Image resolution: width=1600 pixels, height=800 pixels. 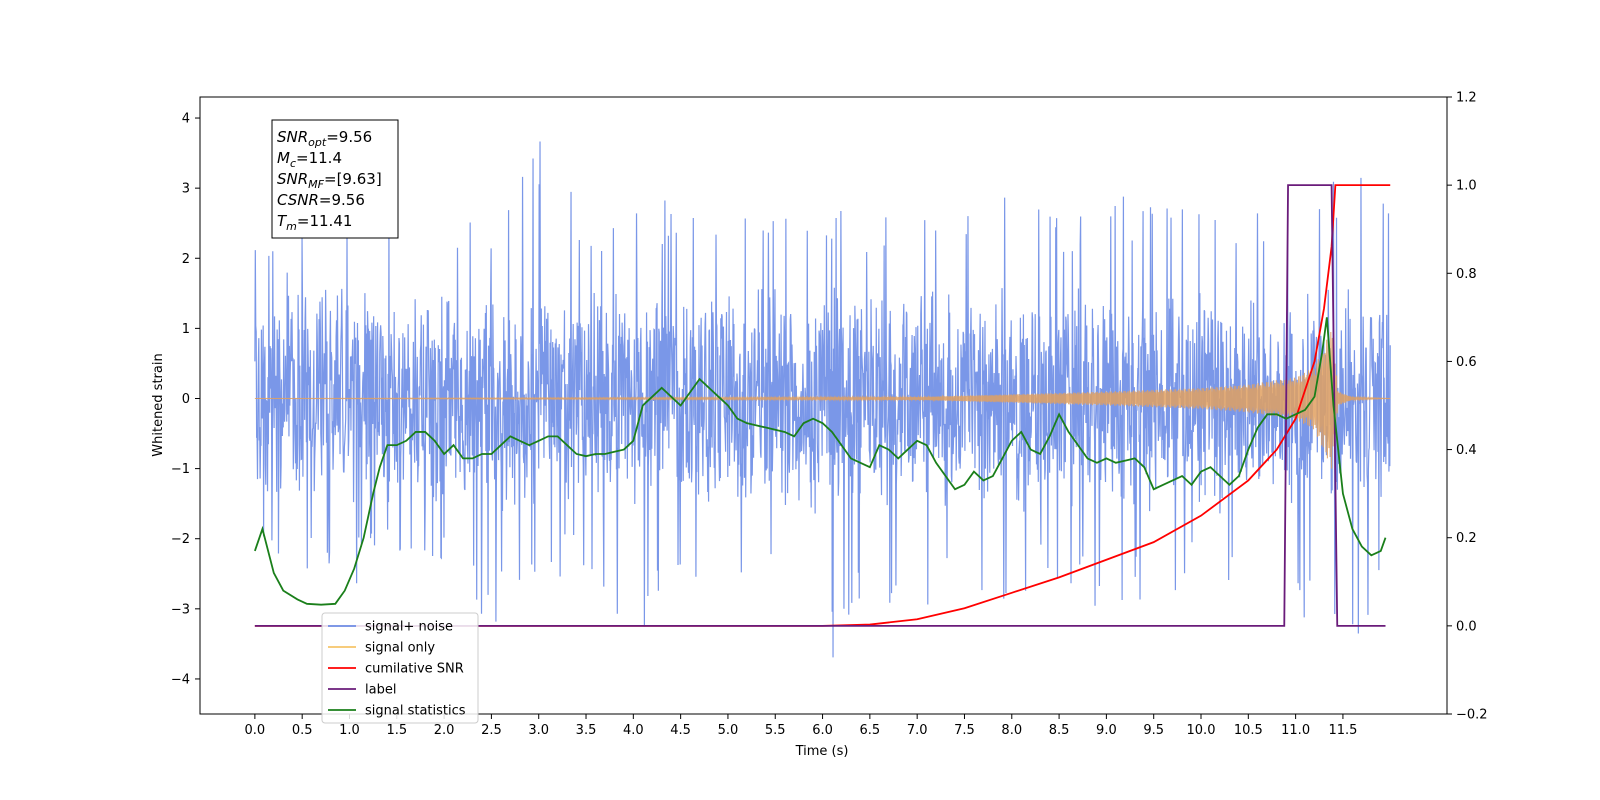 I want to click on y-tick-label: 4, so click(x=186, y=119).